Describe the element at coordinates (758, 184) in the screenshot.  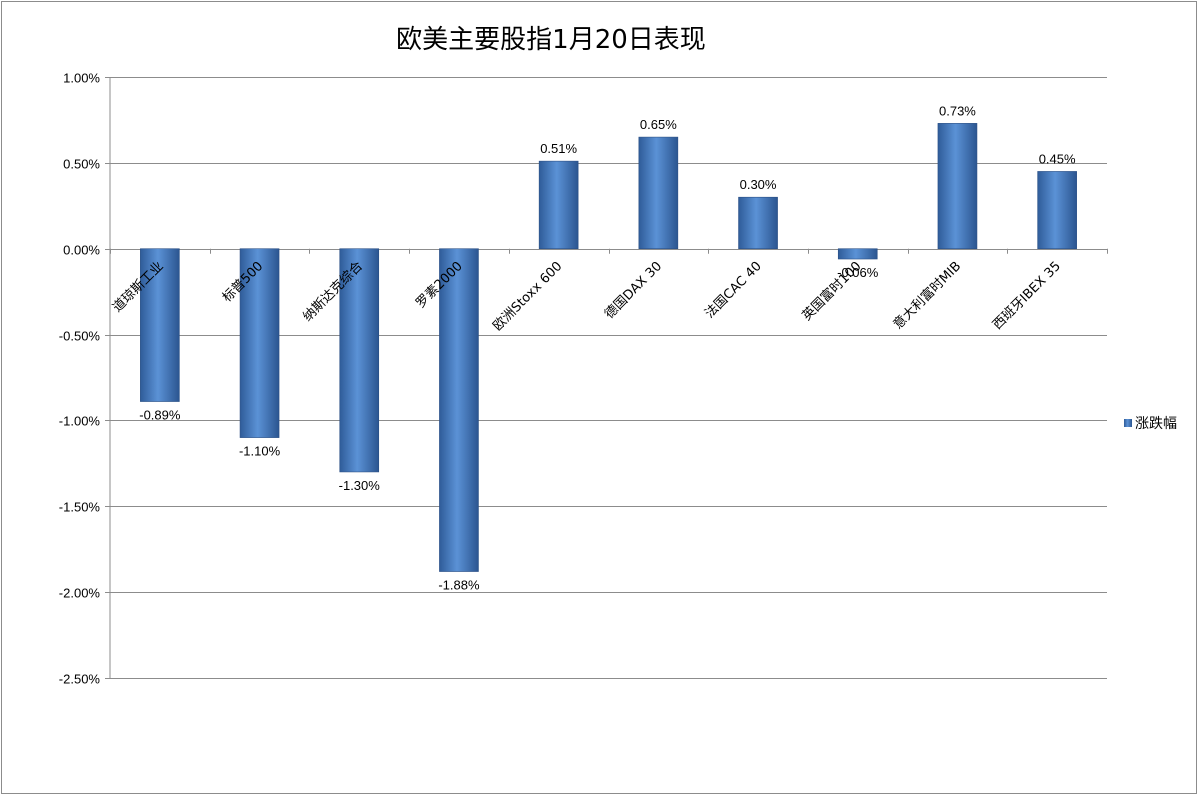
I see `data-label: 0.30%` at that location.